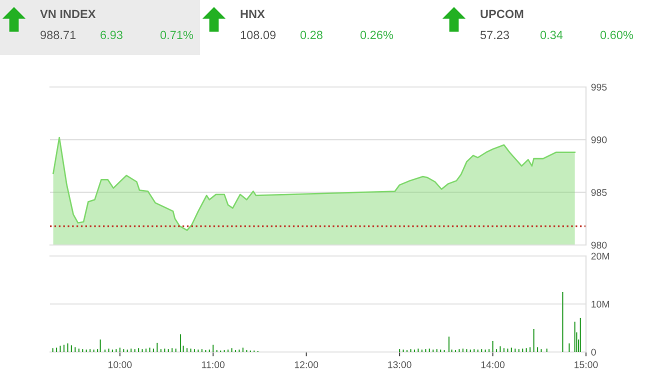 The image size is (660, 374). What do you see at coordinates (599, 87) in the screenshot?
I see `y-tick-label: 995` at bounding box center [599, 87].